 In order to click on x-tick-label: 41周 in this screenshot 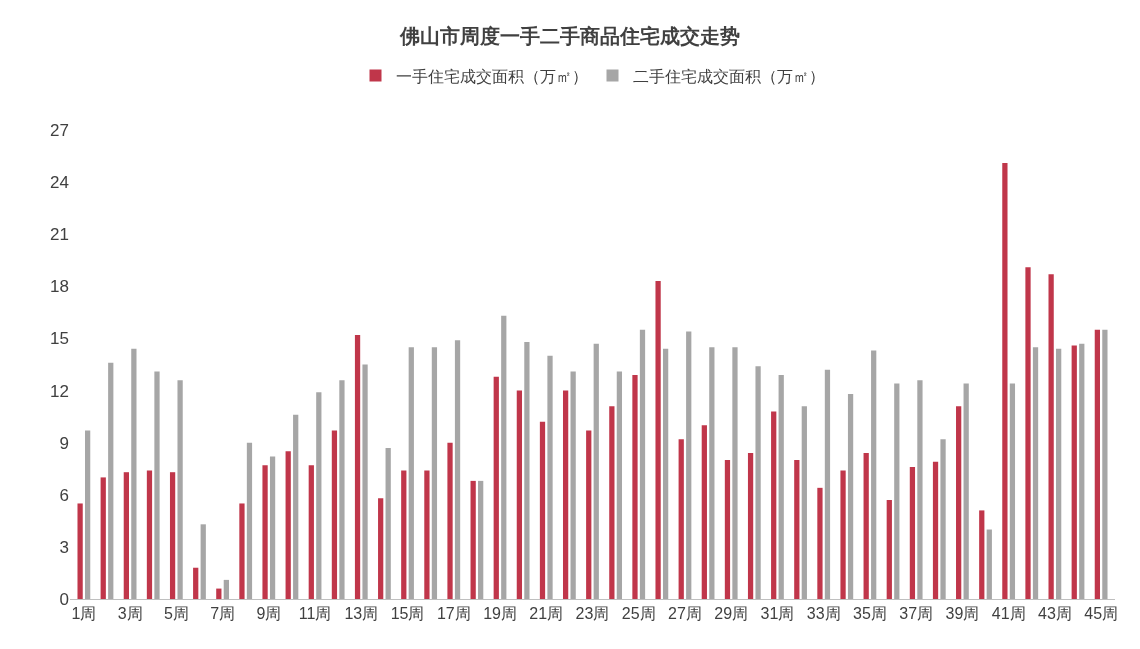, I will do `click(1008, 614)`.